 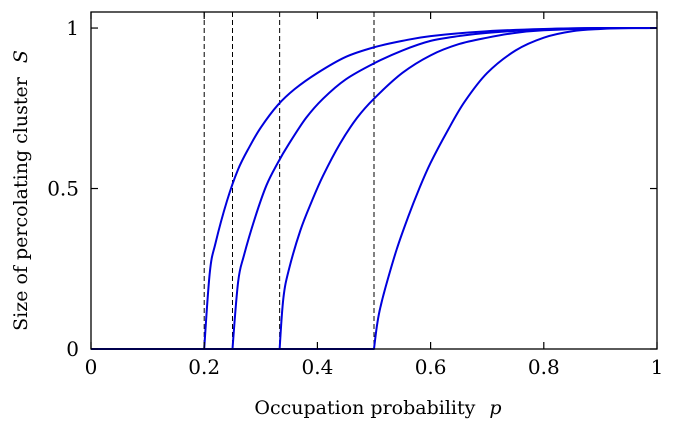 I want to click on x-axis-label: Occupation probability p, so click(x=377, y=408).